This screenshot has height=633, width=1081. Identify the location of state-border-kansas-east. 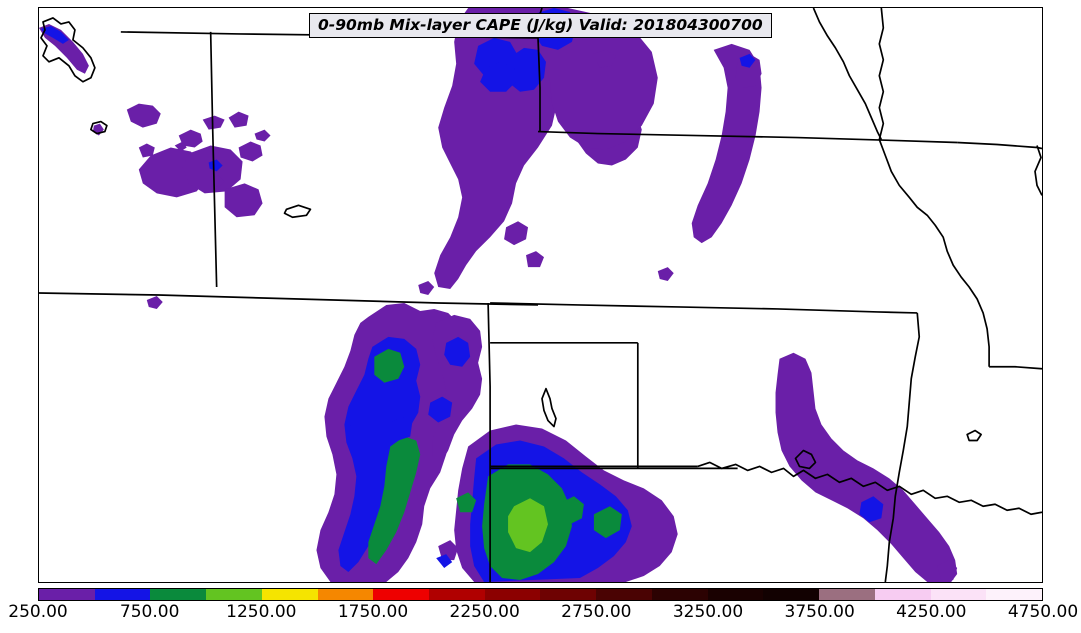
(902, 447).